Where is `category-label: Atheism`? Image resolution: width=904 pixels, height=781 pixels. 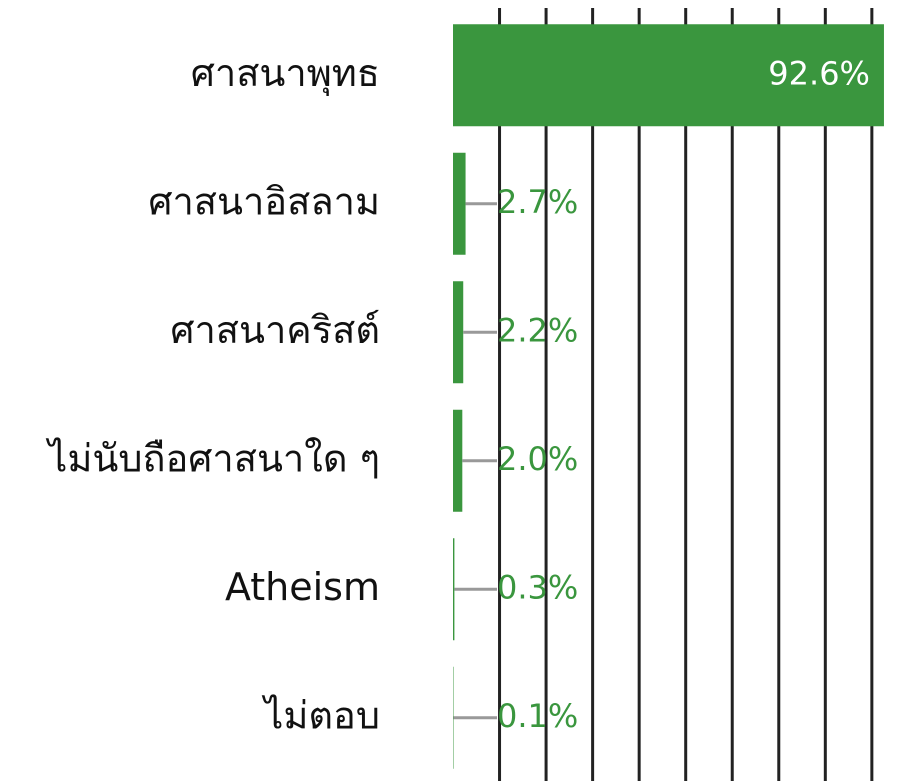
category-label: Atheism is located at coordinates (302, 587).